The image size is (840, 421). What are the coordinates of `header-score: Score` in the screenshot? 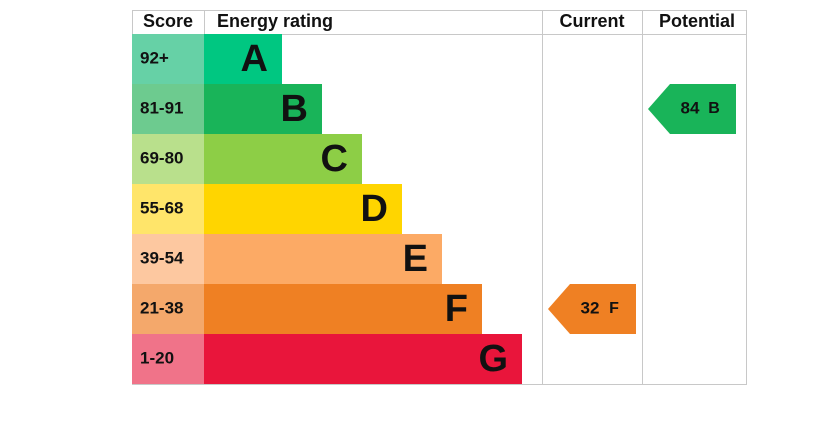 It's located at (168, 21).